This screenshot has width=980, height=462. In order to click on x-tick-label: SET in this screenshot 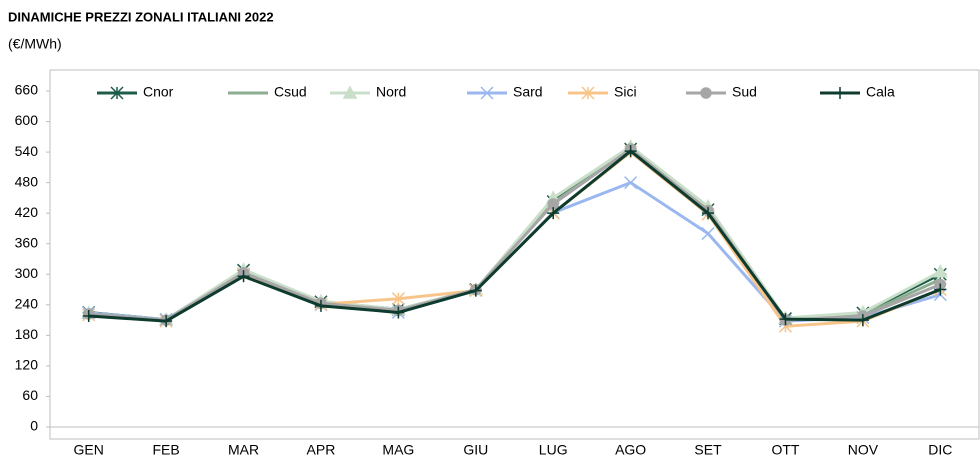, I will do `click(708, 450)`.